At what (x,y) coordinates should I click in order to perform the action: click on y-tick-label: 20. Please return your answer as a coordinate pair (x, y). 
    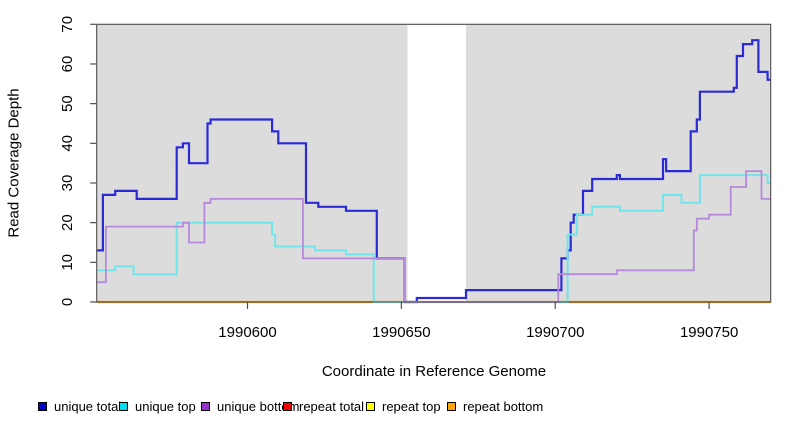
    Looking at the image, I should click on (67, 222).